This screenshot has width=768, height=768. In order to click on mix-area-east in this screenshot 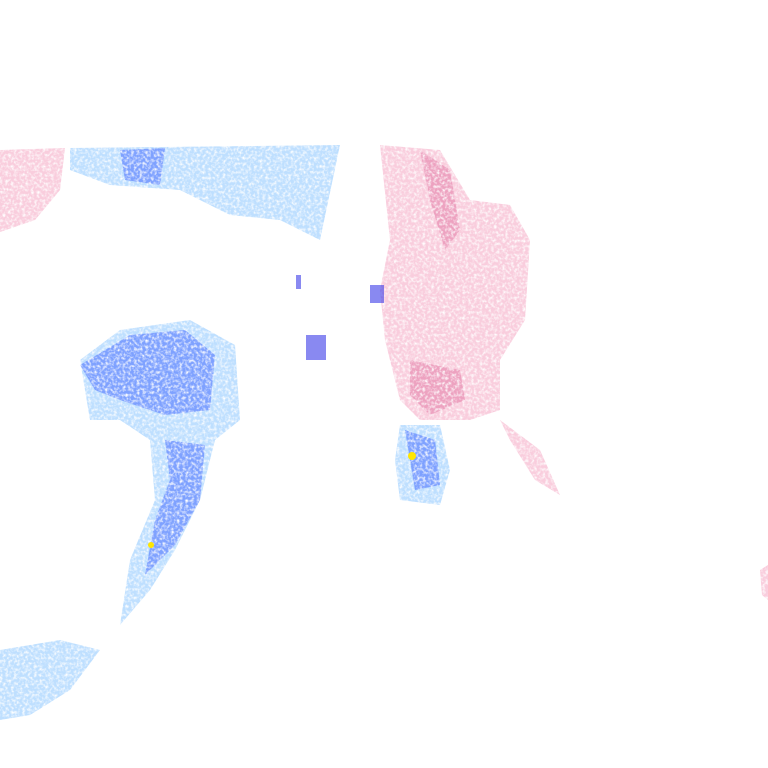, I will do `click(530, 457)`.